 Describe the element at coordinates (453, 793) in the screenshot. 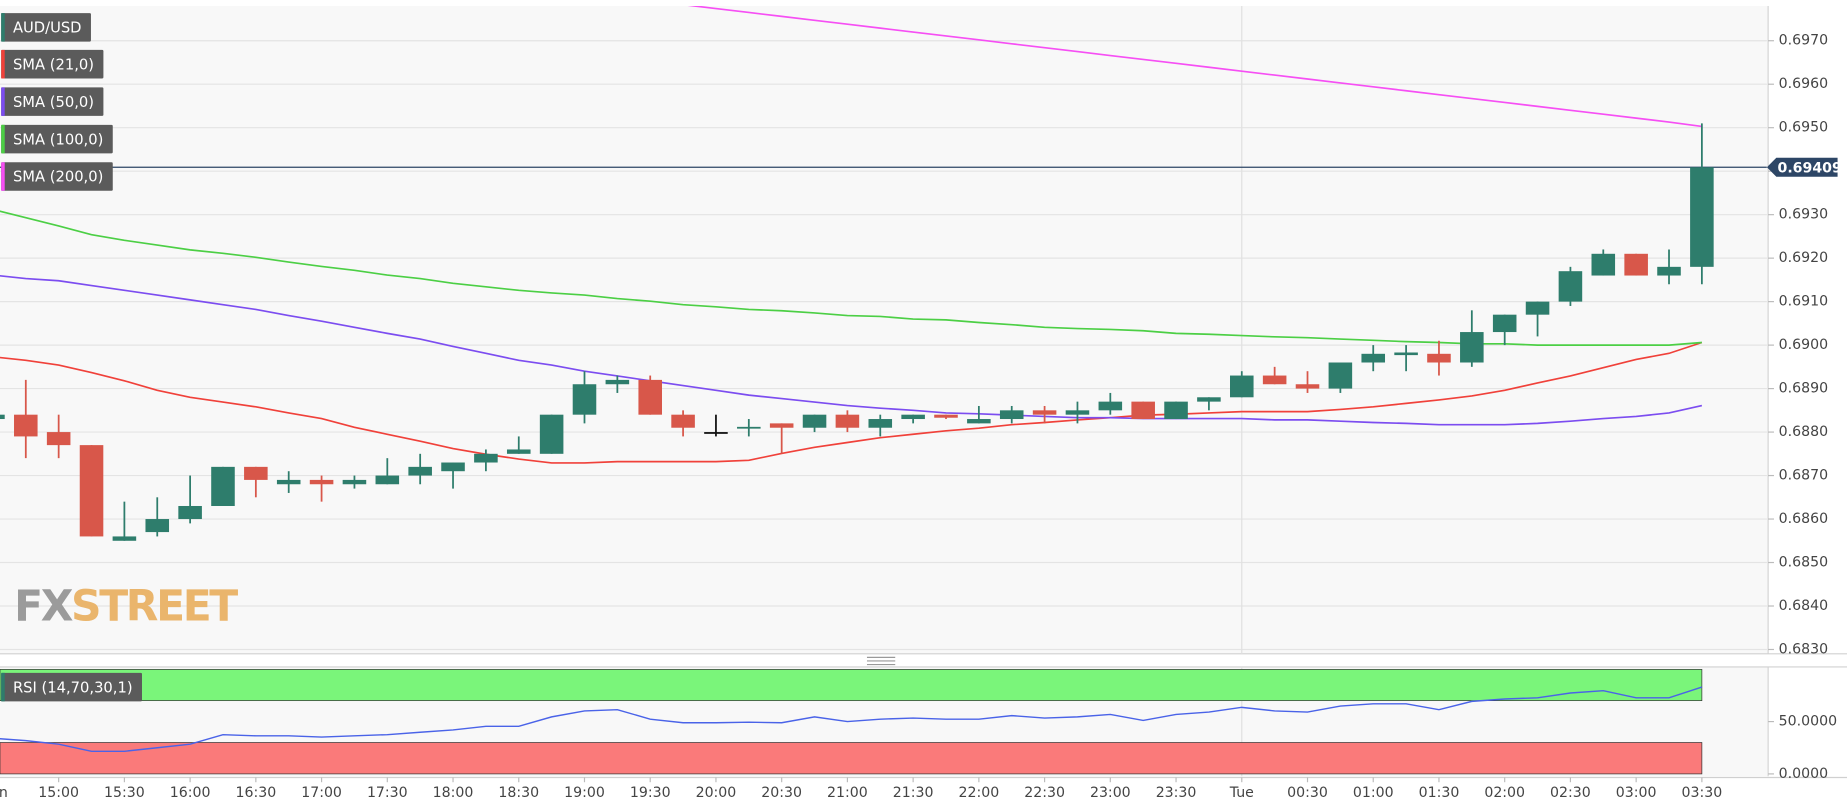

I see `x-tick-label: 18:00` at that location.